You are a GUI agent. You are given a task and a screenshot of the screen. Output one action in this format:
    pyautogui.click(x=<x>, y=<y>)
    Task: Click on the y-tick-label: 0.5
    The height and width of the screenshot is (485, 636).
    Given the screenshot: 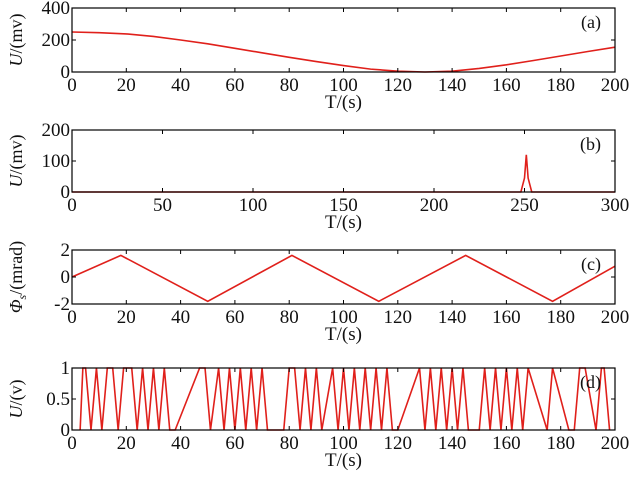 What is the action you would take?
    pyautogui.click(x=58, y=399)
    